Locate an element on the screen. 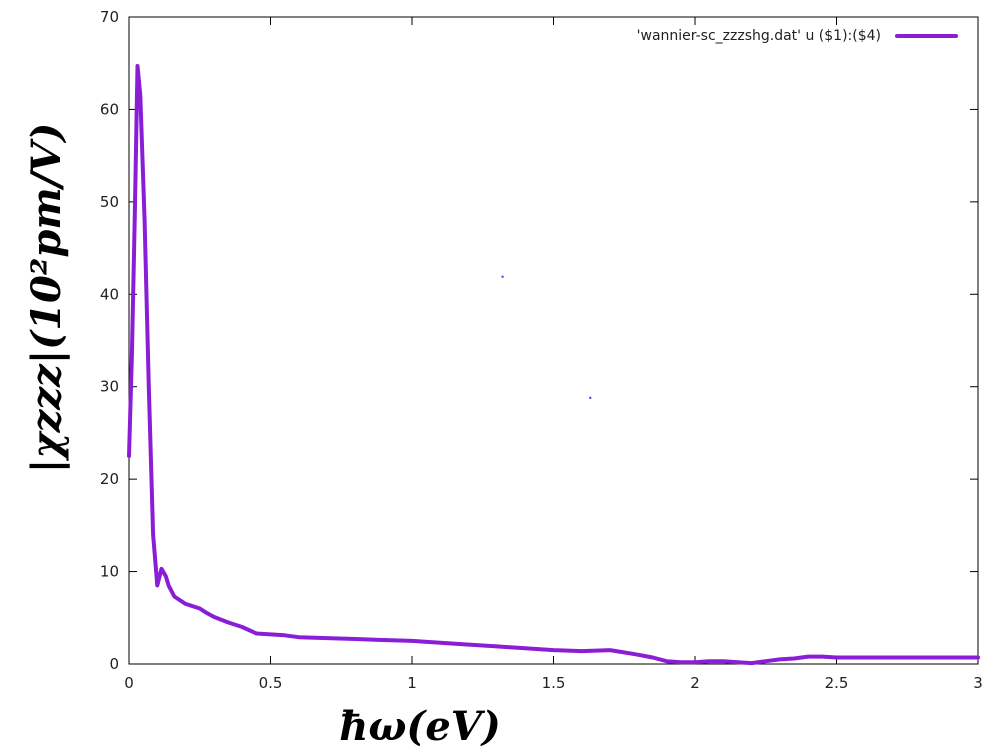  y-tick-label: 60 is located at coordinates (109, 109).